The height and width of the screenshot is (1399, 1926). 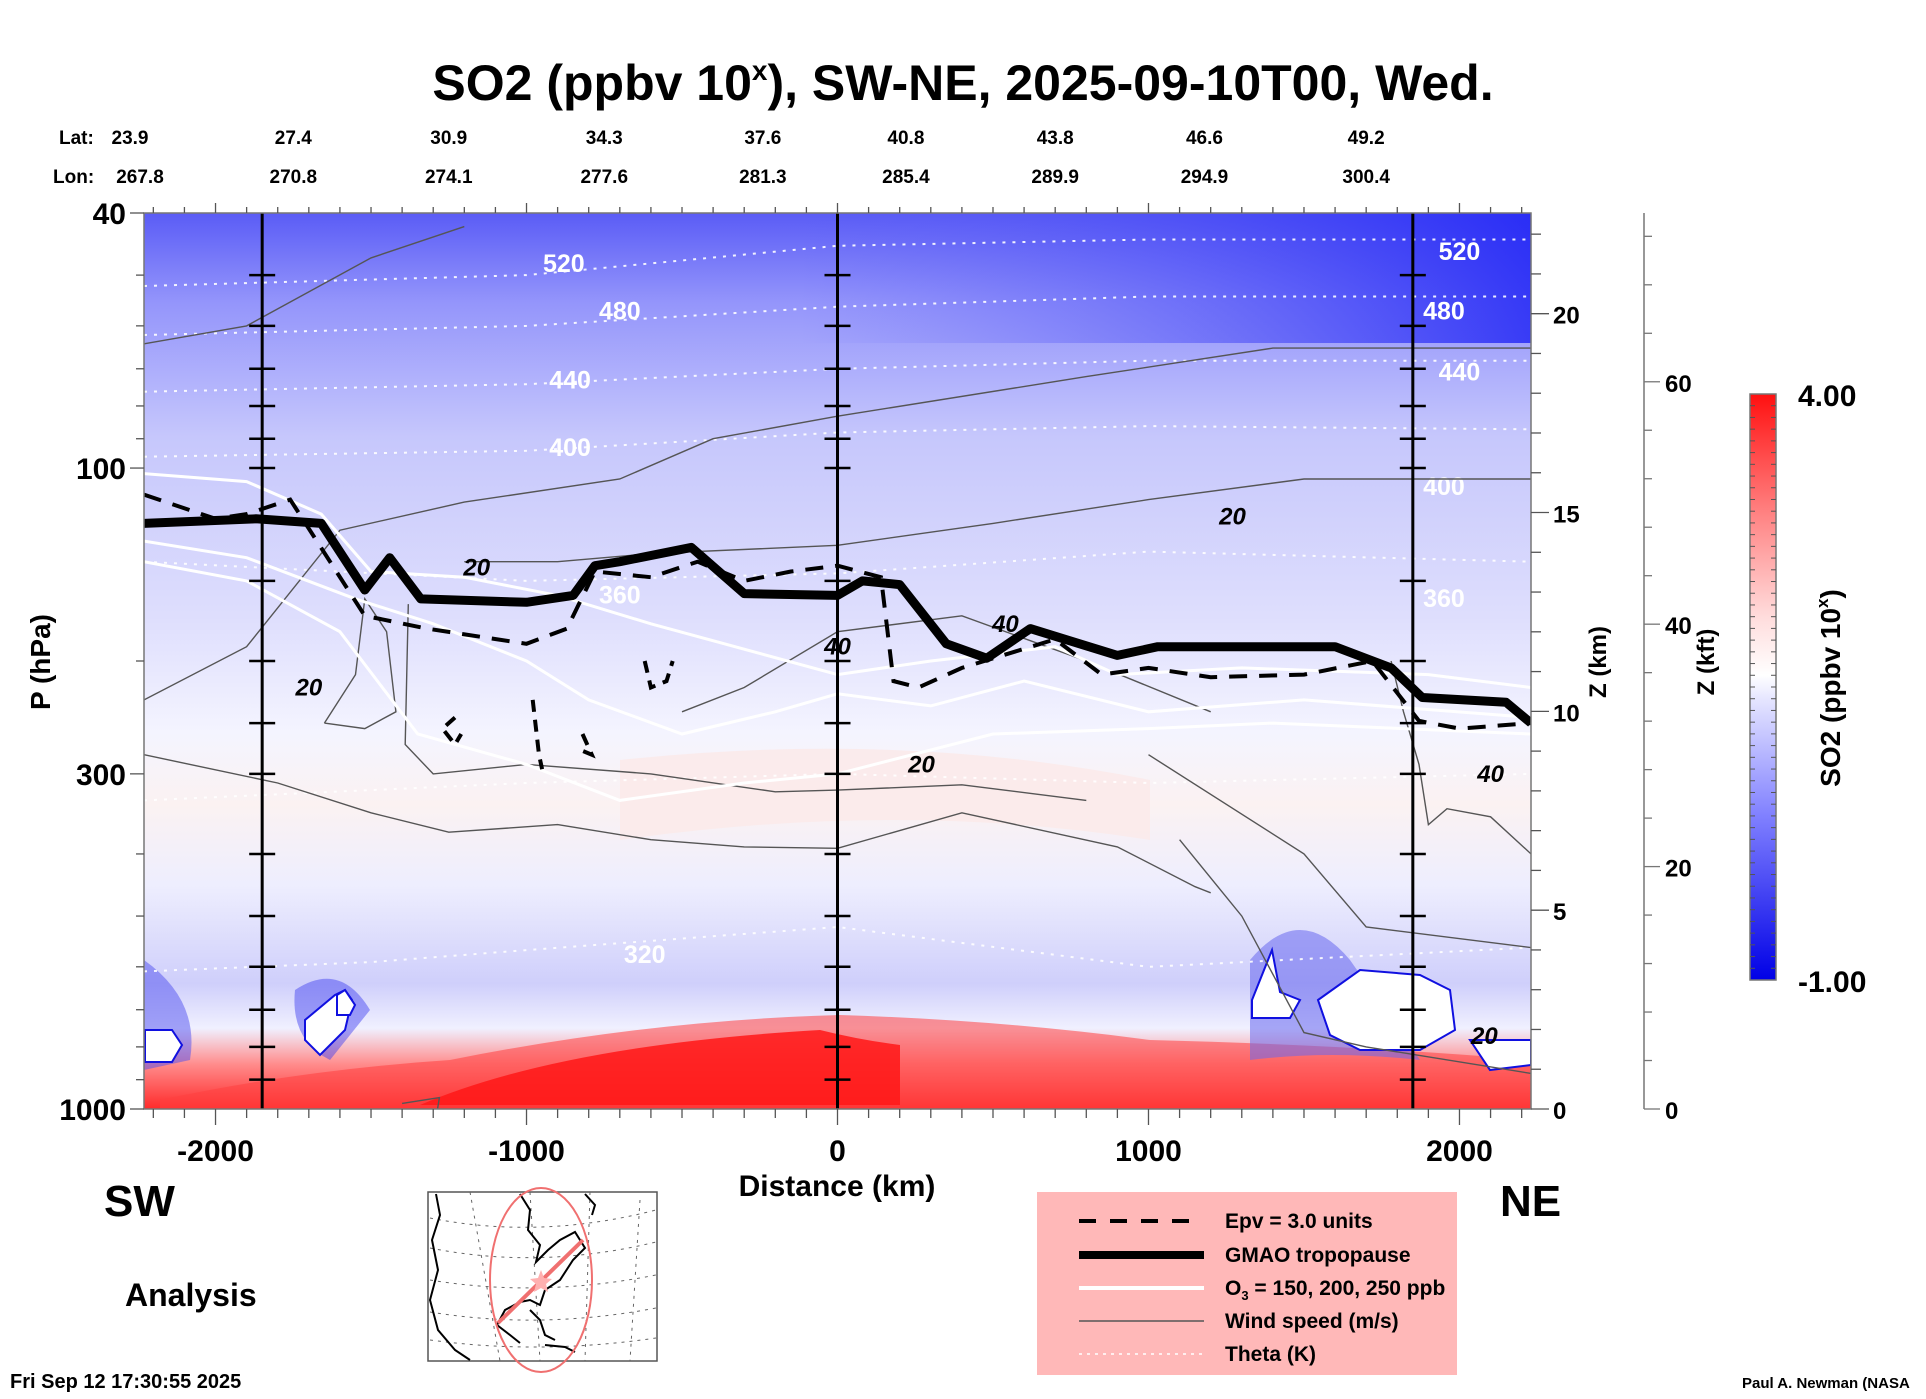 What do you see at coordinates (1347, 1288) in the screenshot?
I see `legend-ozone-post: = 150, 200, 250 ppb` at bounding box center [1347, 1288].